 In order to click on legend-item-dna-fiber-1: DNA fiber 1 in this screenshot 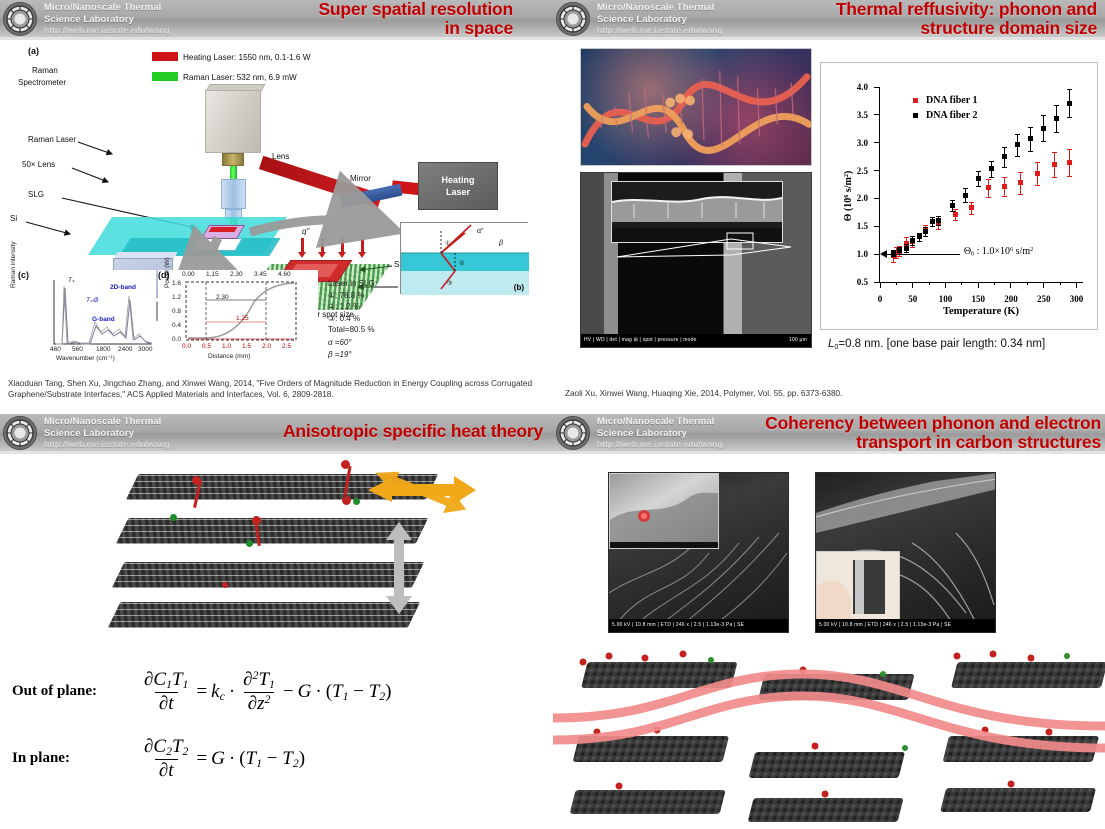, I will do `click(945, 100)`.